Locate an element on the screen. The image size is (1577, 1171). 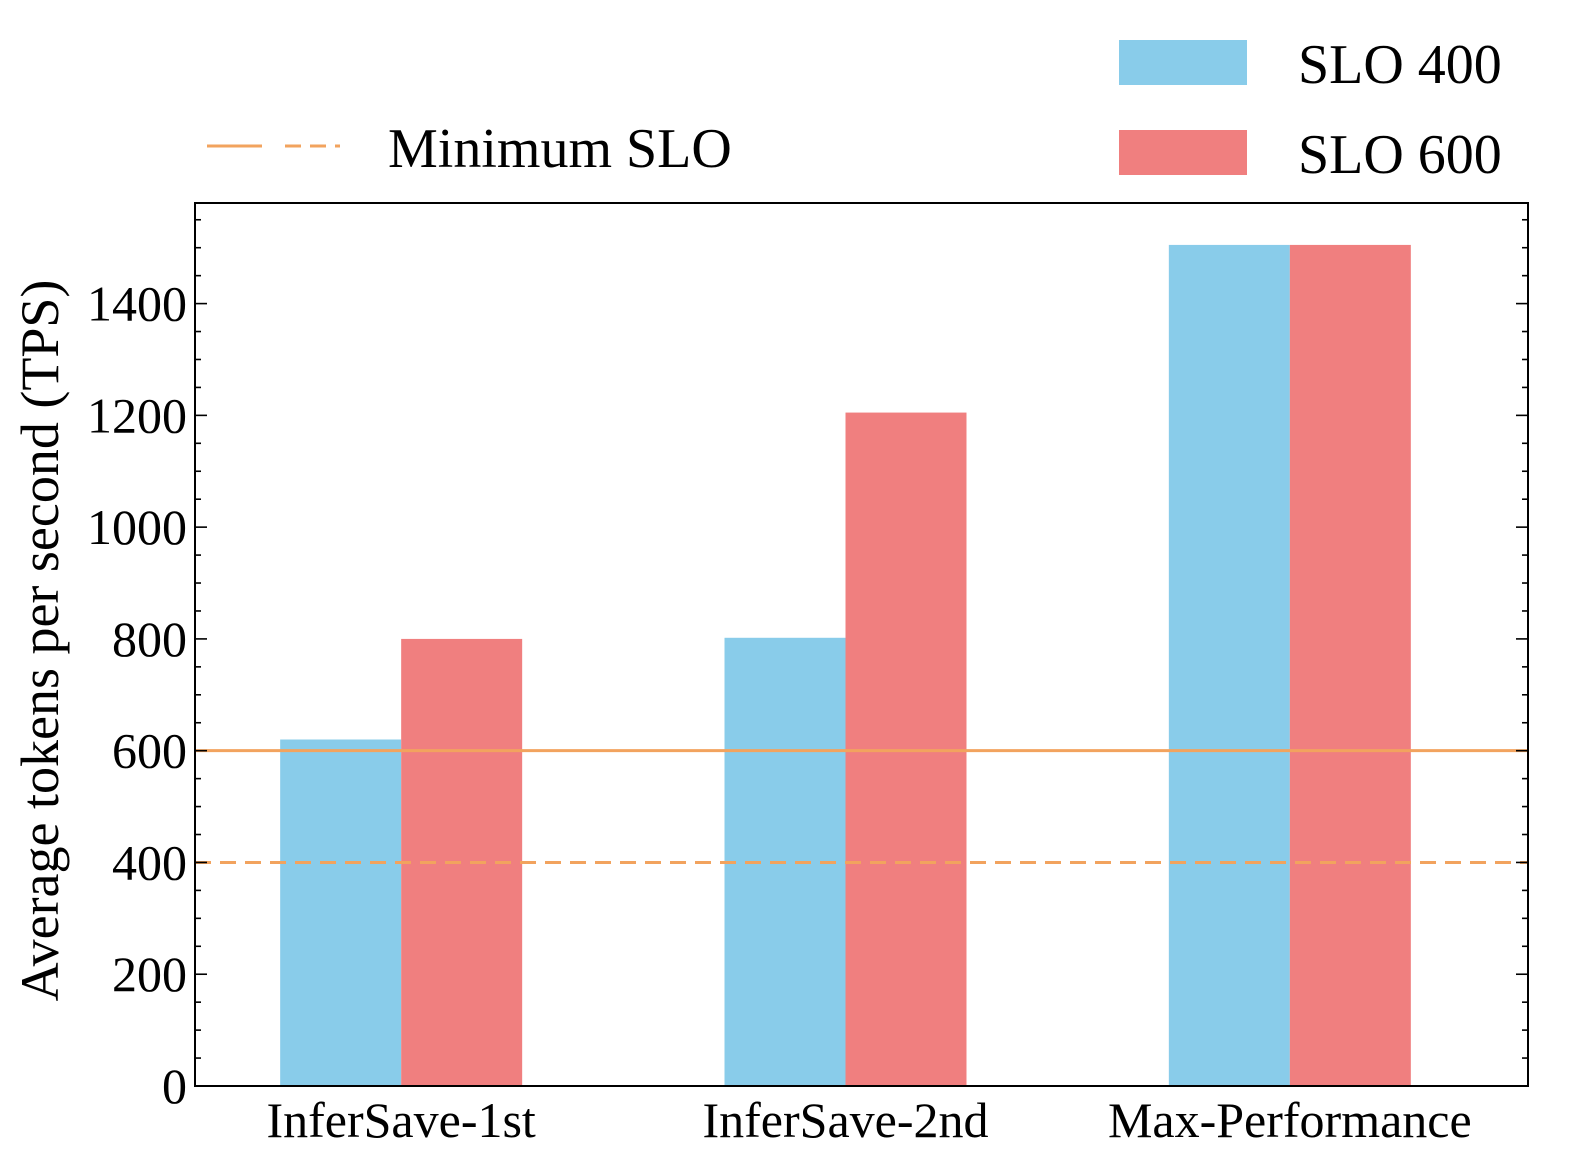
y-axis-label: Average tokens per second (TPS) is located at coordinates (40, 641).